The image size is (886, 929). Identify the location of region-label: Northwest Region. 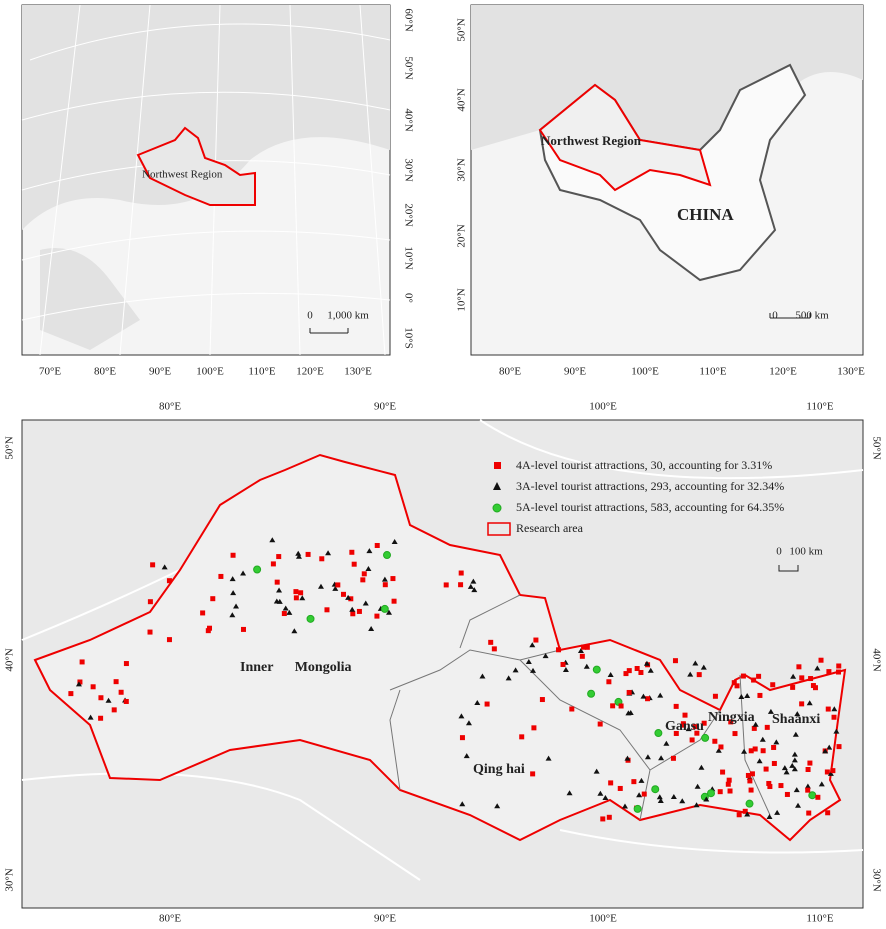
(182, 175).